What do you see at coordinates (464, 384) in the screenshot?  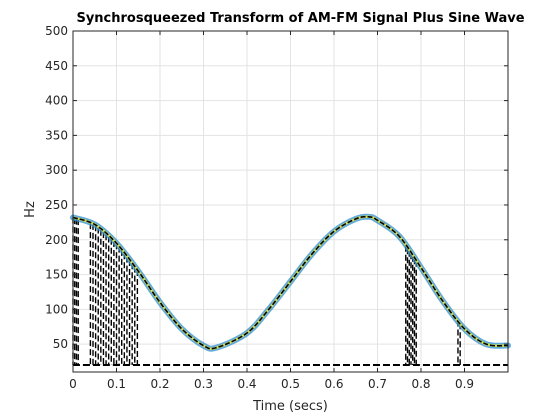 I see `x-tick-label: 0.9` at bounding box center [464, 384].